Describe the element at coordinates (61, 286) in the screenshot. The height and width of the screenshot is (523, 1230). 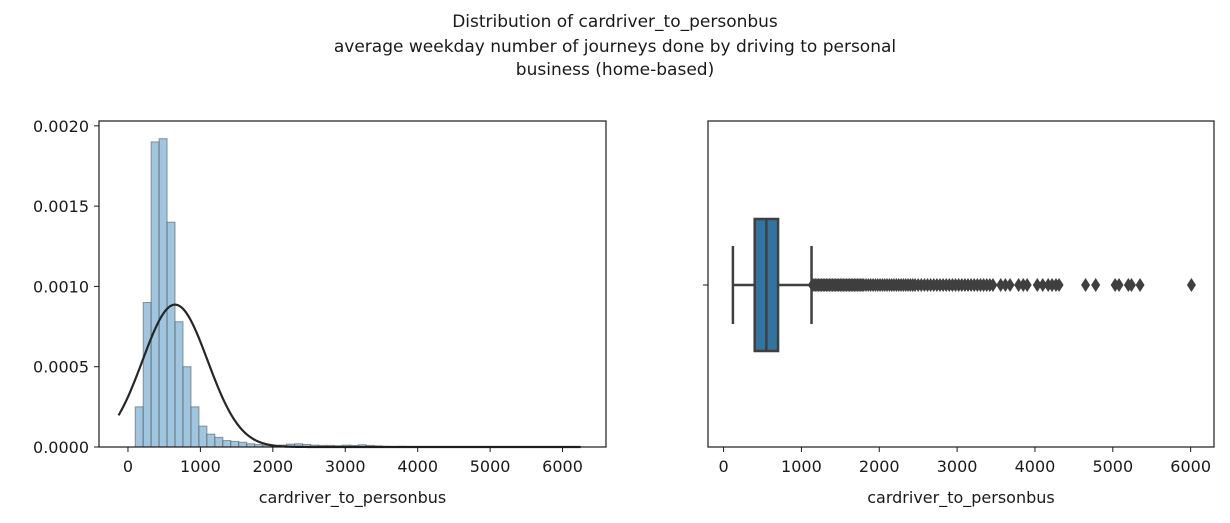
I see `y-tick-label: 0.0010` at that location.